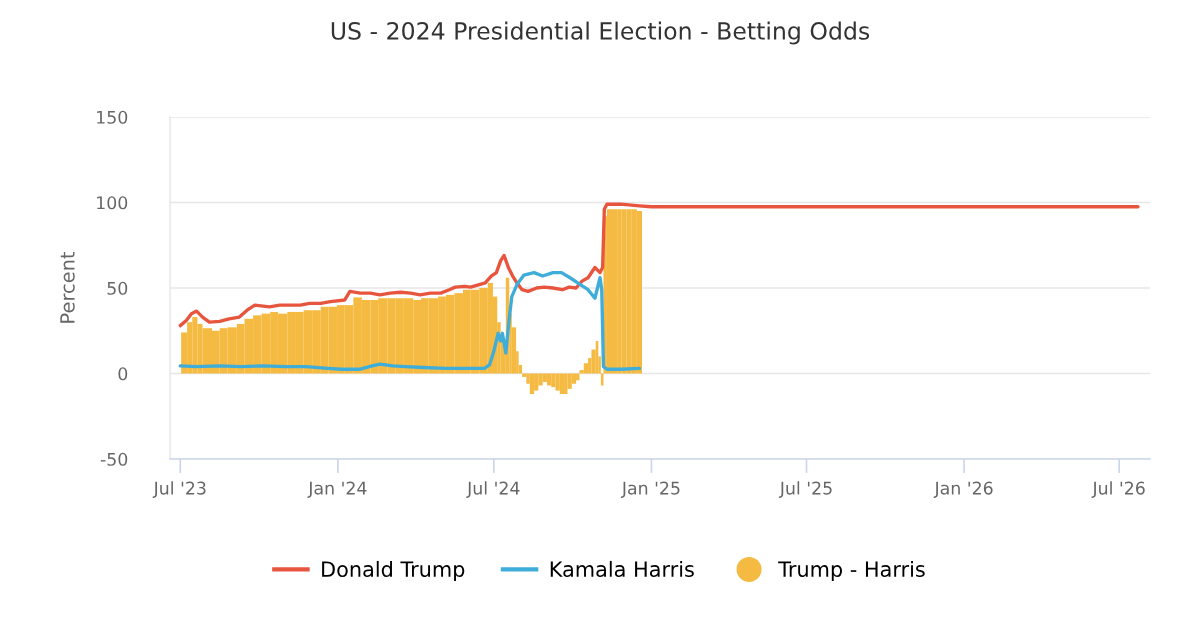  Describe the element at coordinates (600, 33) in the screenshot. I see `chart-title: US - 2024 Presidential Election - Betting Odds` at that location.